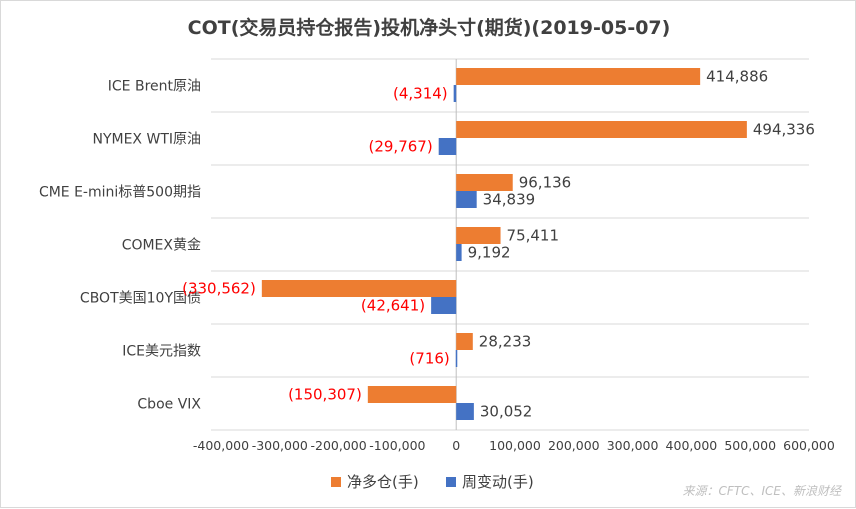 This screenshot has height=509, width=856. Describe the element at coordinates (509, 200) in the screenshot. I see `data-label: 34,839` at that location.